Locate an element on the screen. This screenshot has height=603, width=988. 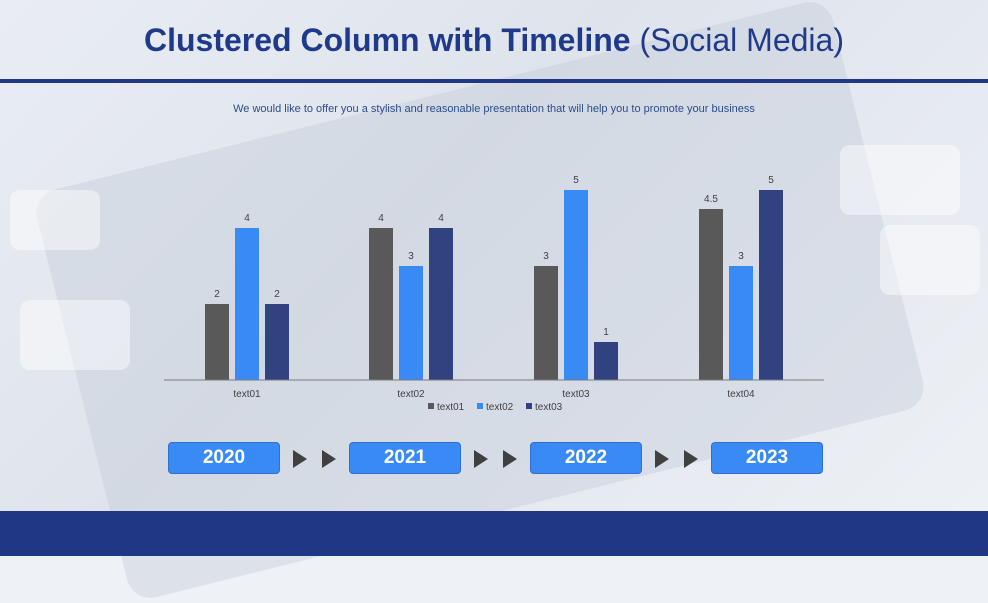
legend-swatch-text03 is located at coordinates (529, 406).